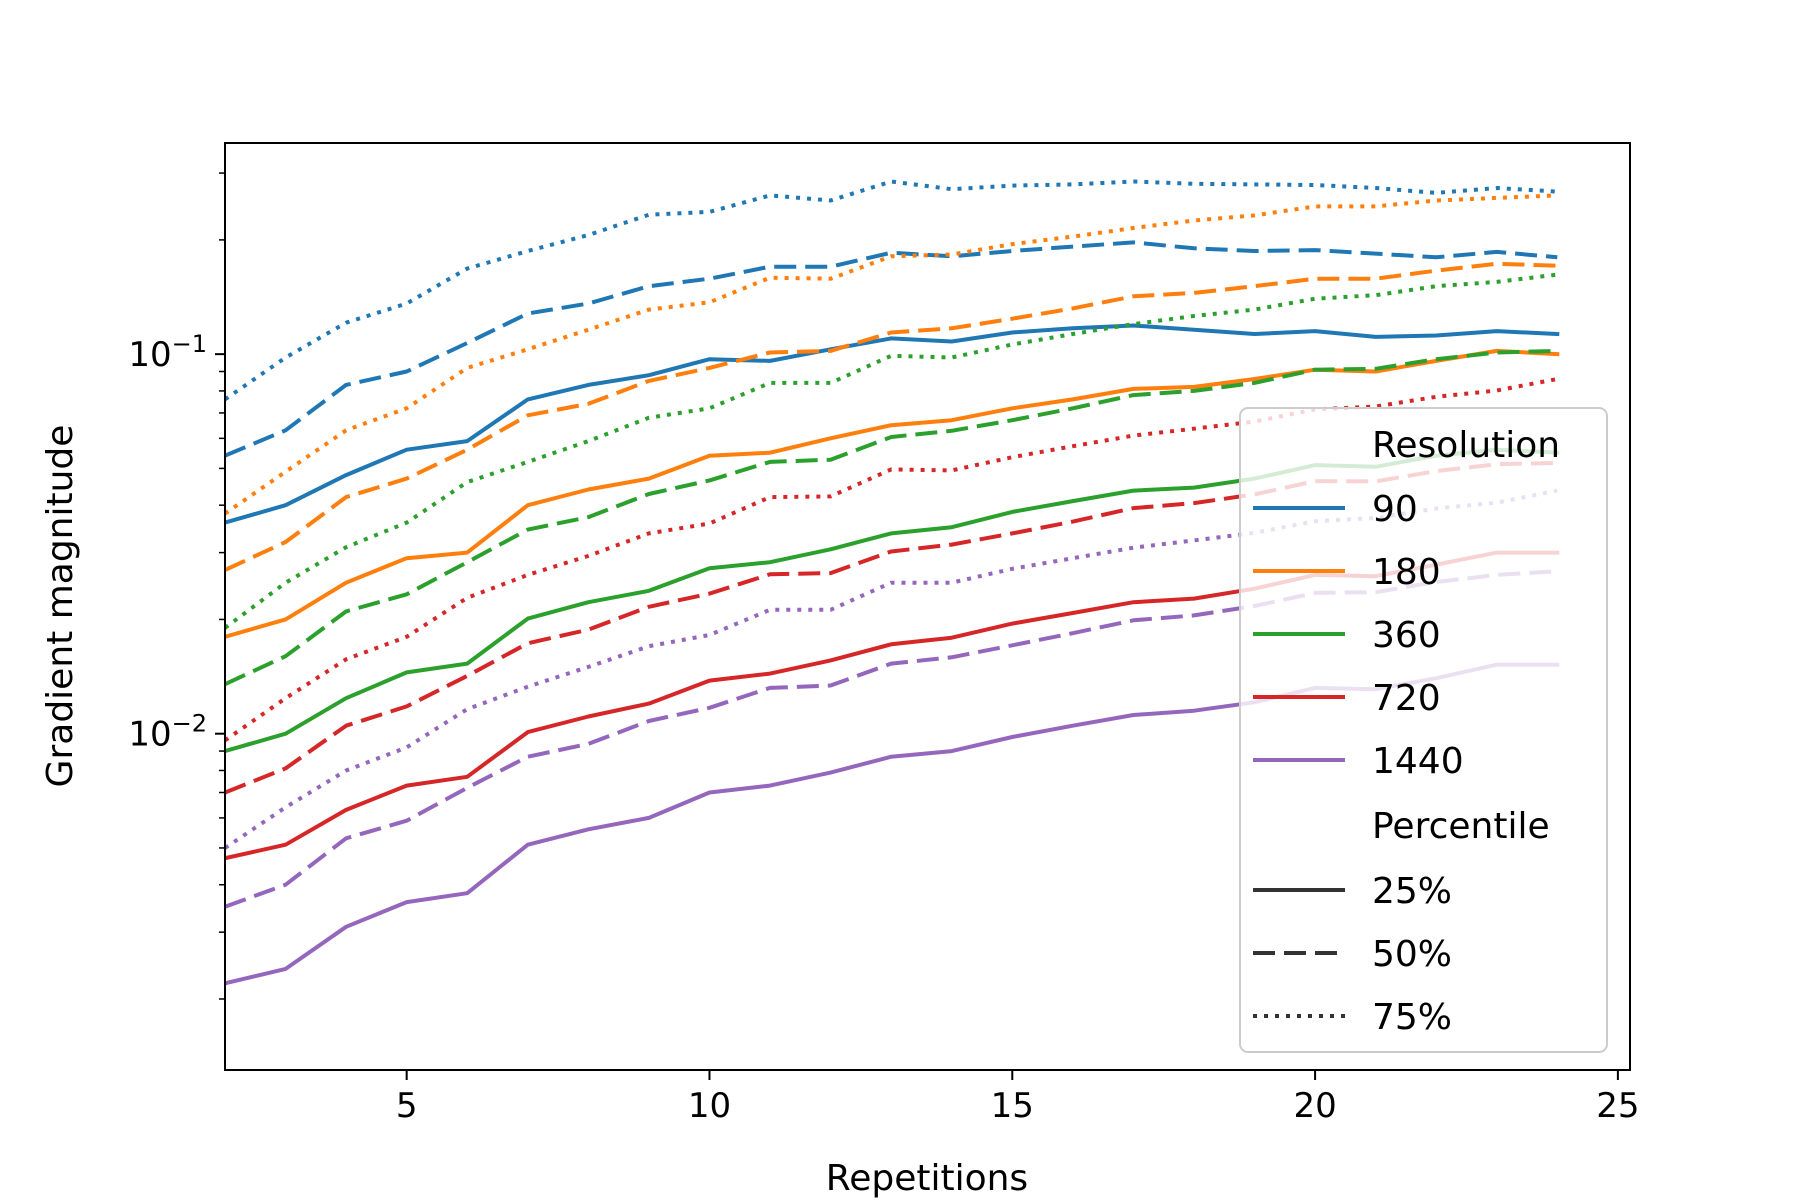 Image resolution: width=1800 pixels, height=1200 pixels. Describe the element at coordinates (1461, 826) in the screenshot. I see `legend-title-percentile: Percentile` at that location.